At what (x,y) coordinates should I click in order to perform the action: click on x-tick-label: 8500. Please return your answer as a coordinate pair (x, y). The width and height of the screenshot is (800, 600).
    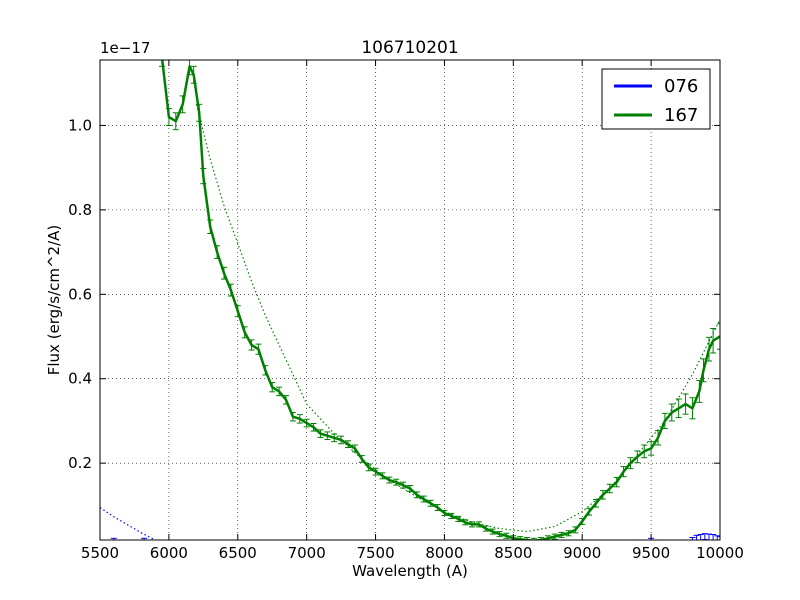
    Looking at the image, I should click on (513, 553).